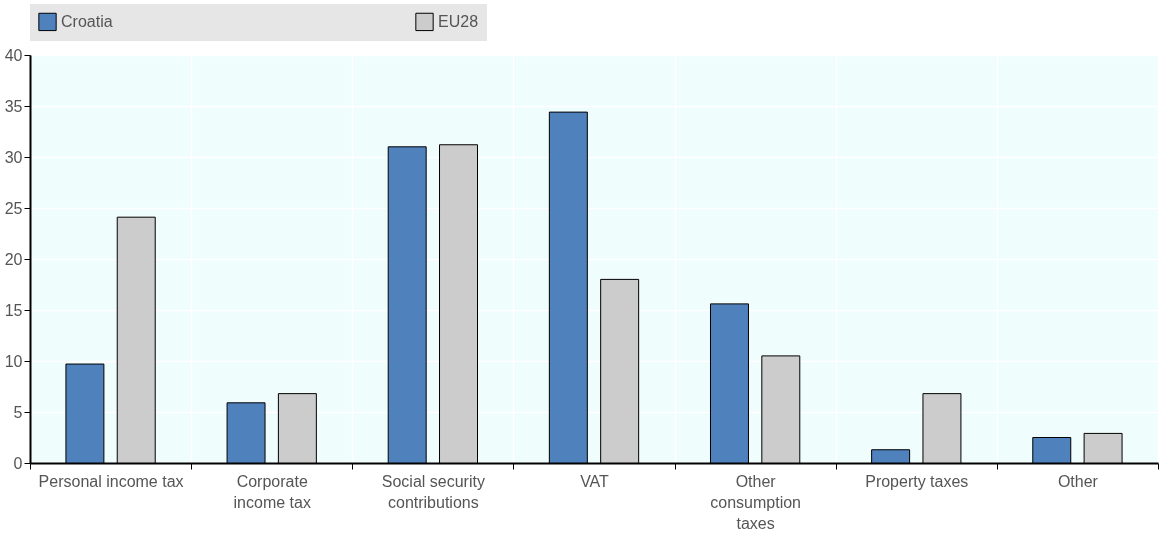 The width and height of the screenshot is (1171, 543). Describe the element at coordinates (272, 491) in the screenshot. I see `x-tick-label: Corporate income tax` at that location.